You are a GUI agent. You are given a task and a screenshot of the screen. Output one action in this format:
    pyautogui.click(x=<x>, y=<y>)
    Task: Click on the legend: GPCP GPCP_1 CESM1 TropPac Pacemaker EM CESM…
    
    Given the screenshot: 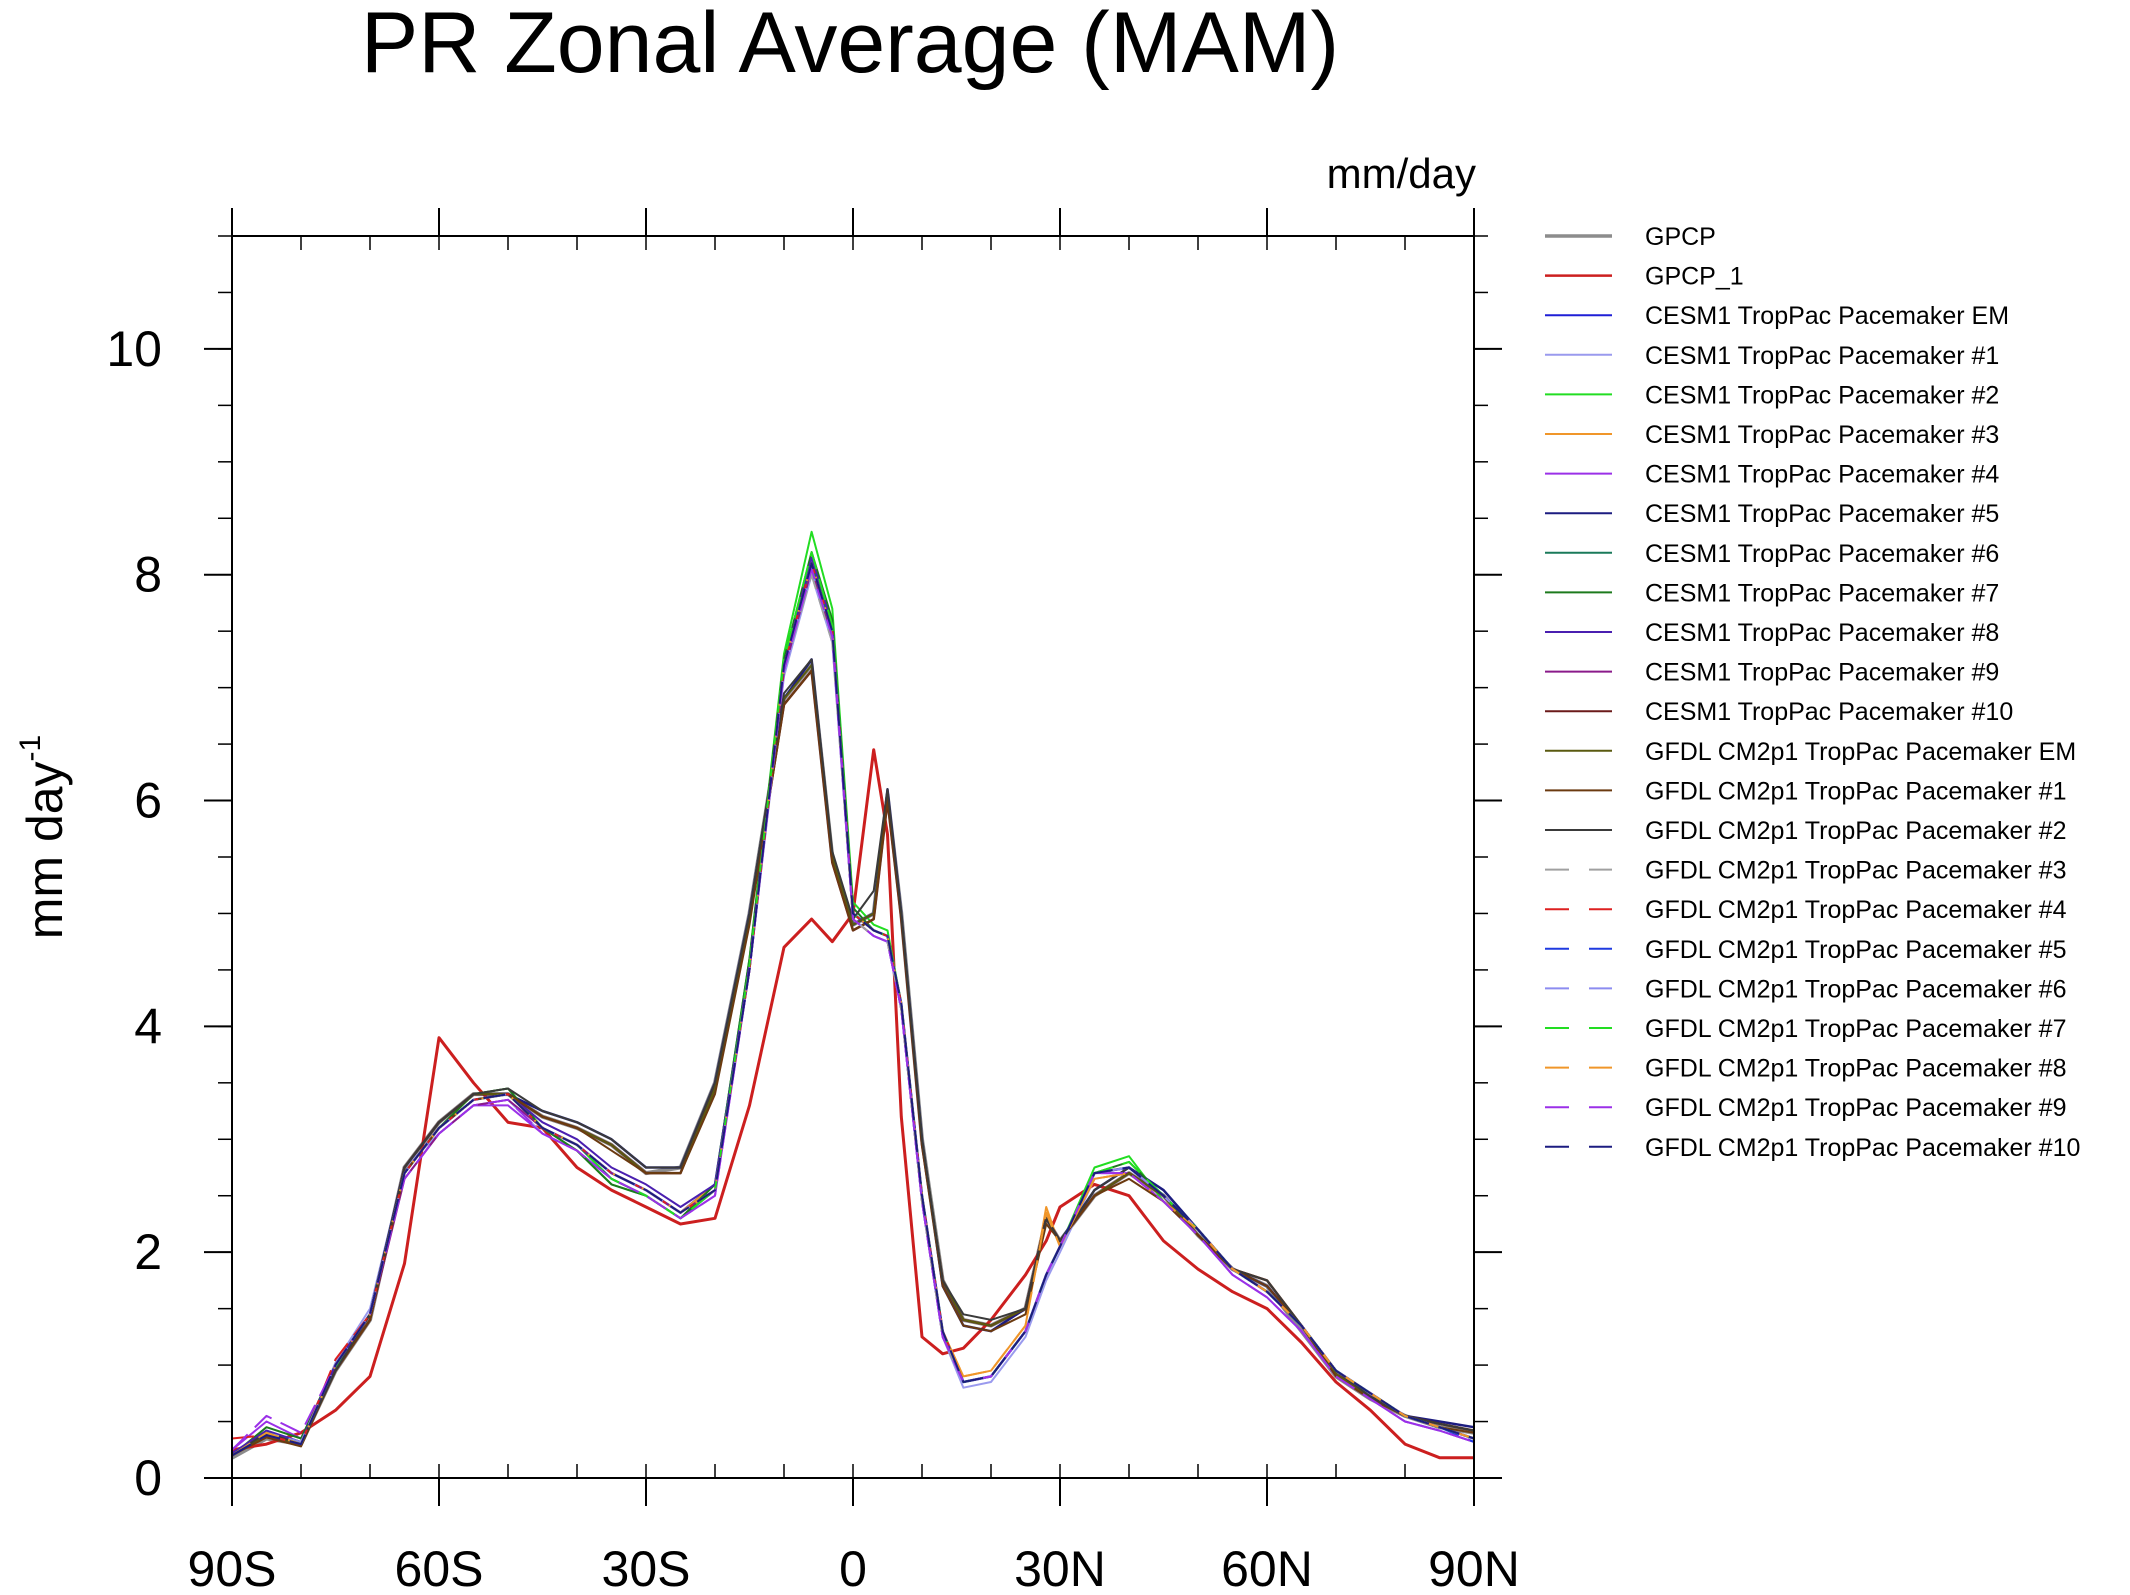 What is the action you would take?
    pyautogui.click(x=1812, y=692)
    